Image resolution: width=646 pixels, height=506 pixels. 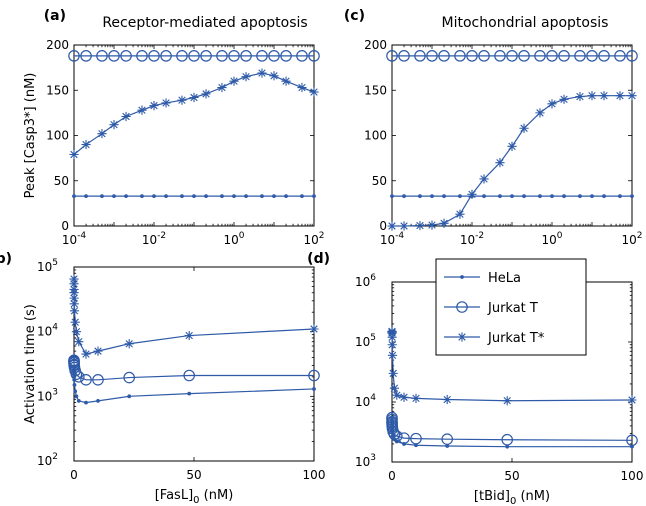 What do you see at coordinates (504, 278) in the screenshot?
I see `legend-label-dot: HeLa` at bounding box center [504, 278].